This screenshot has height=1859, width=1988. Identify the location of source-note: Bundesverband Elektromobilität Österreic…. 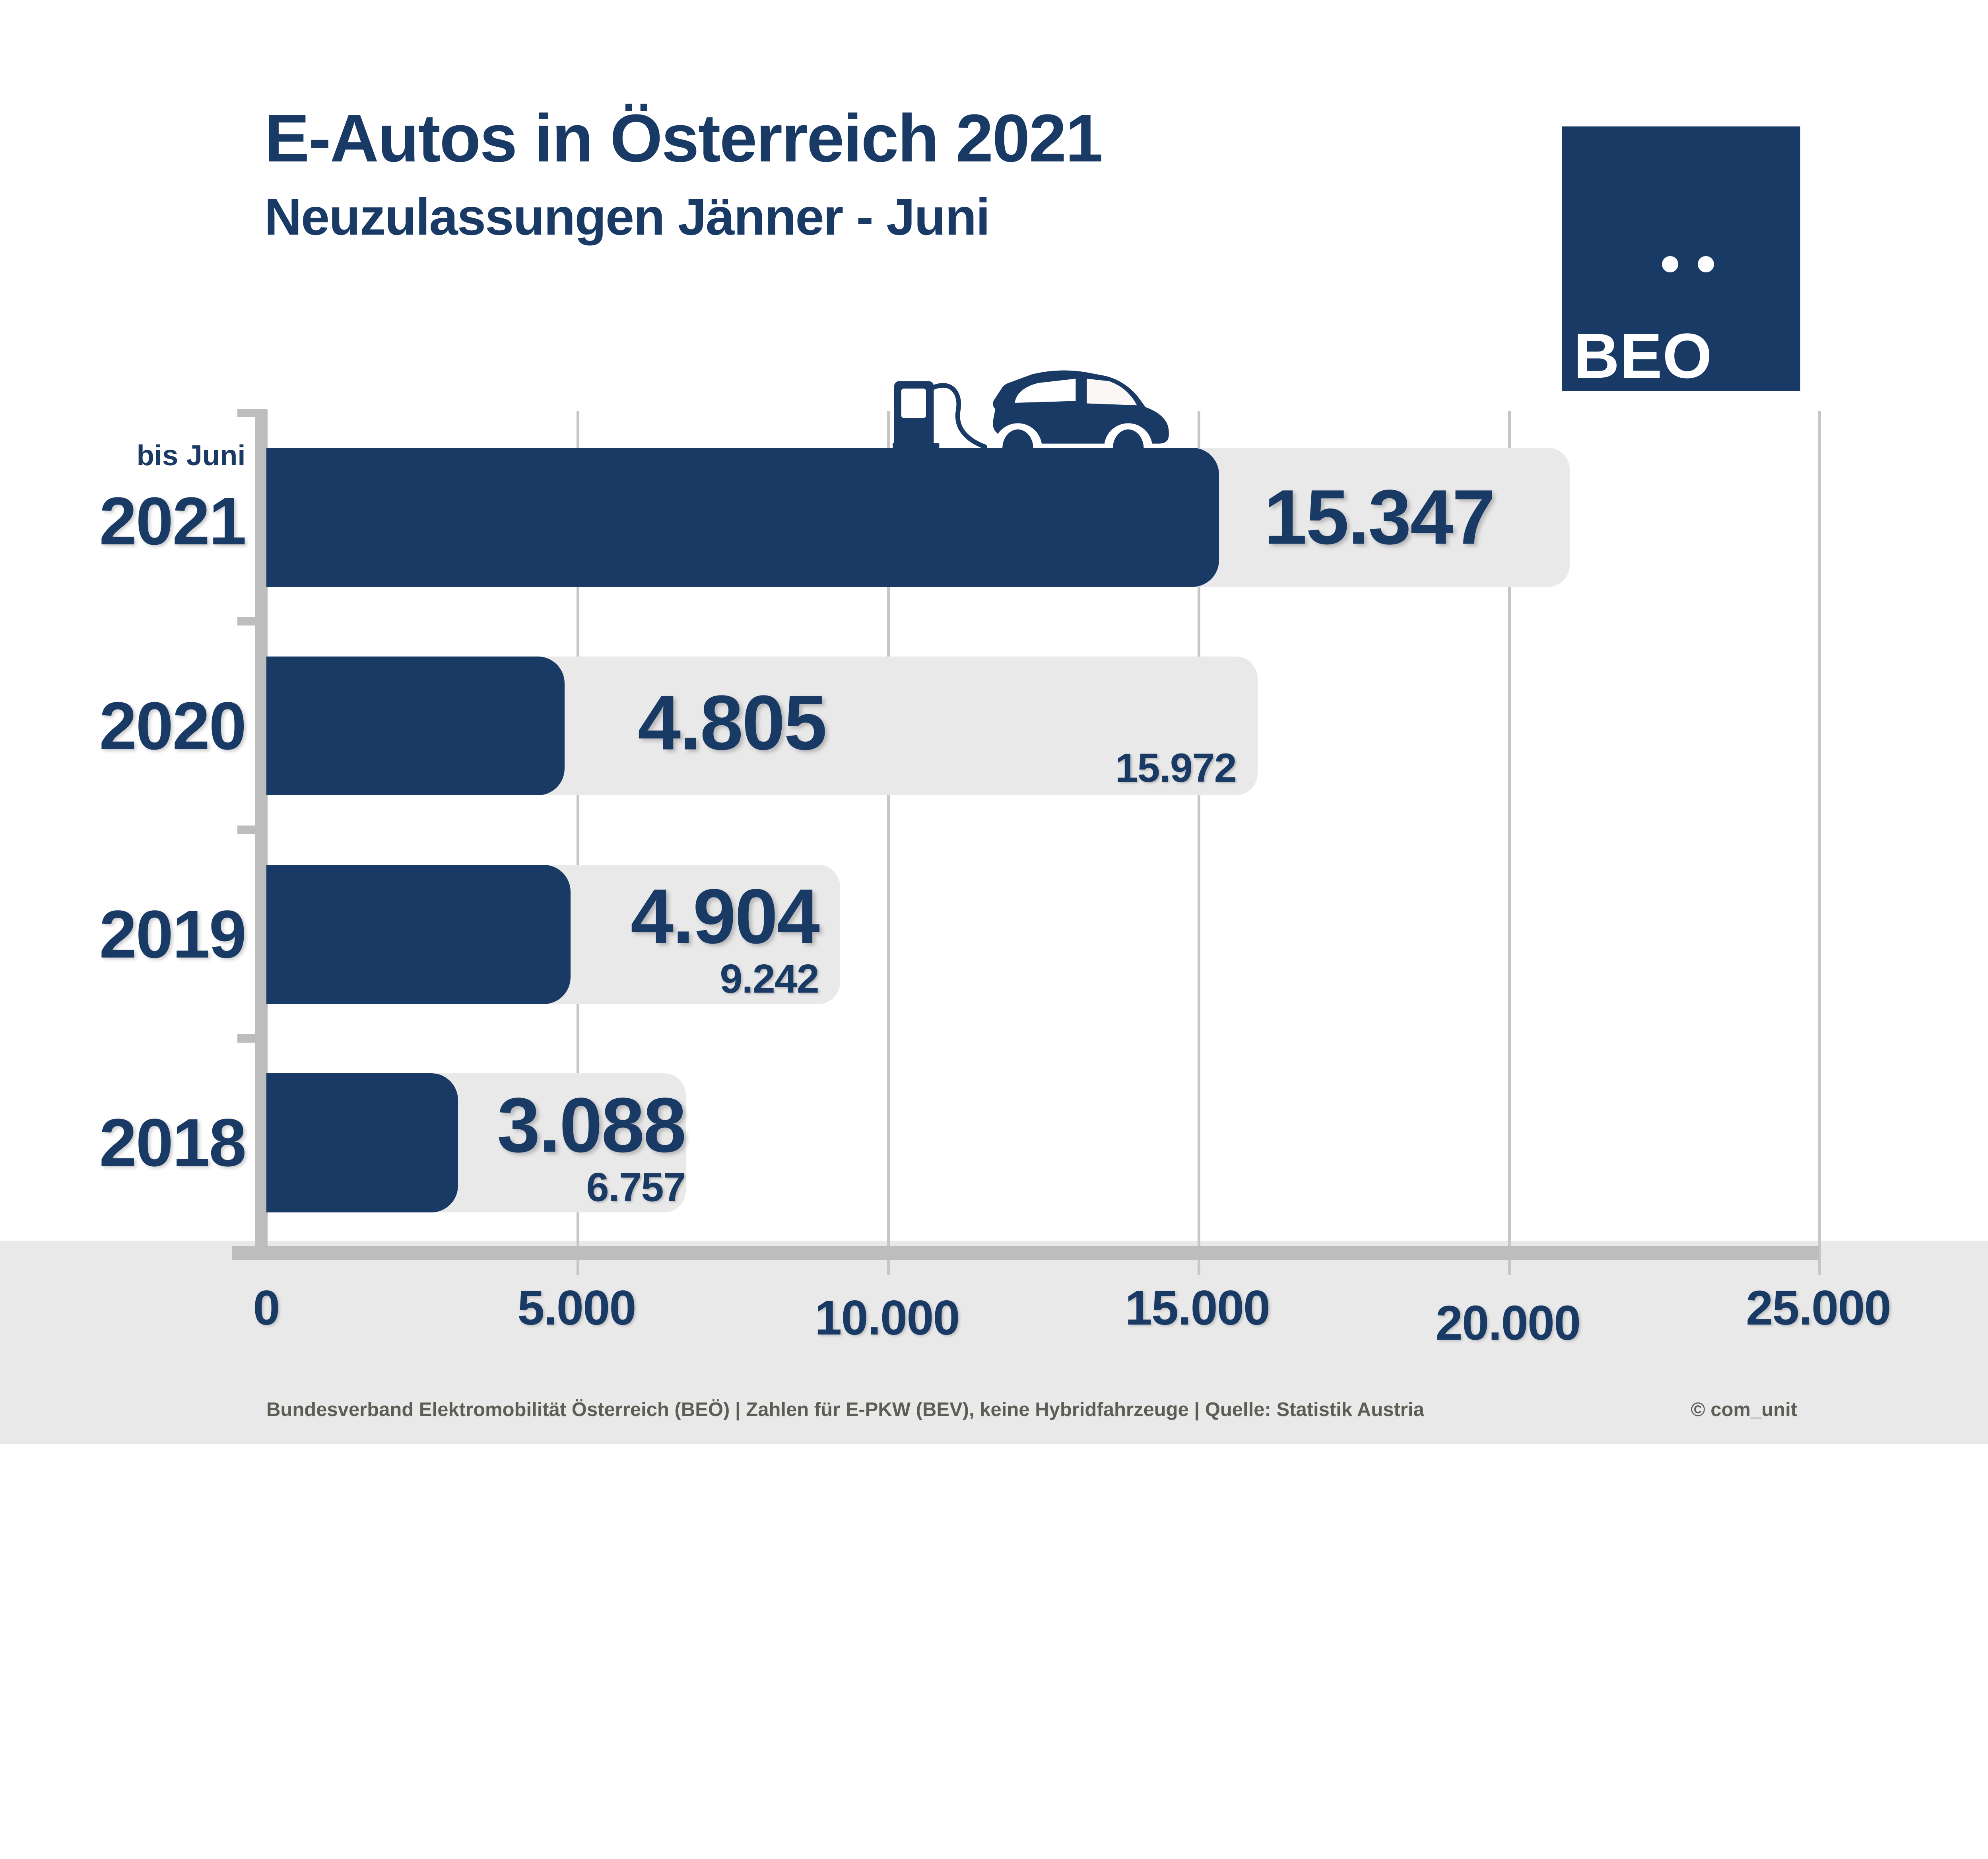
(845, 1410).